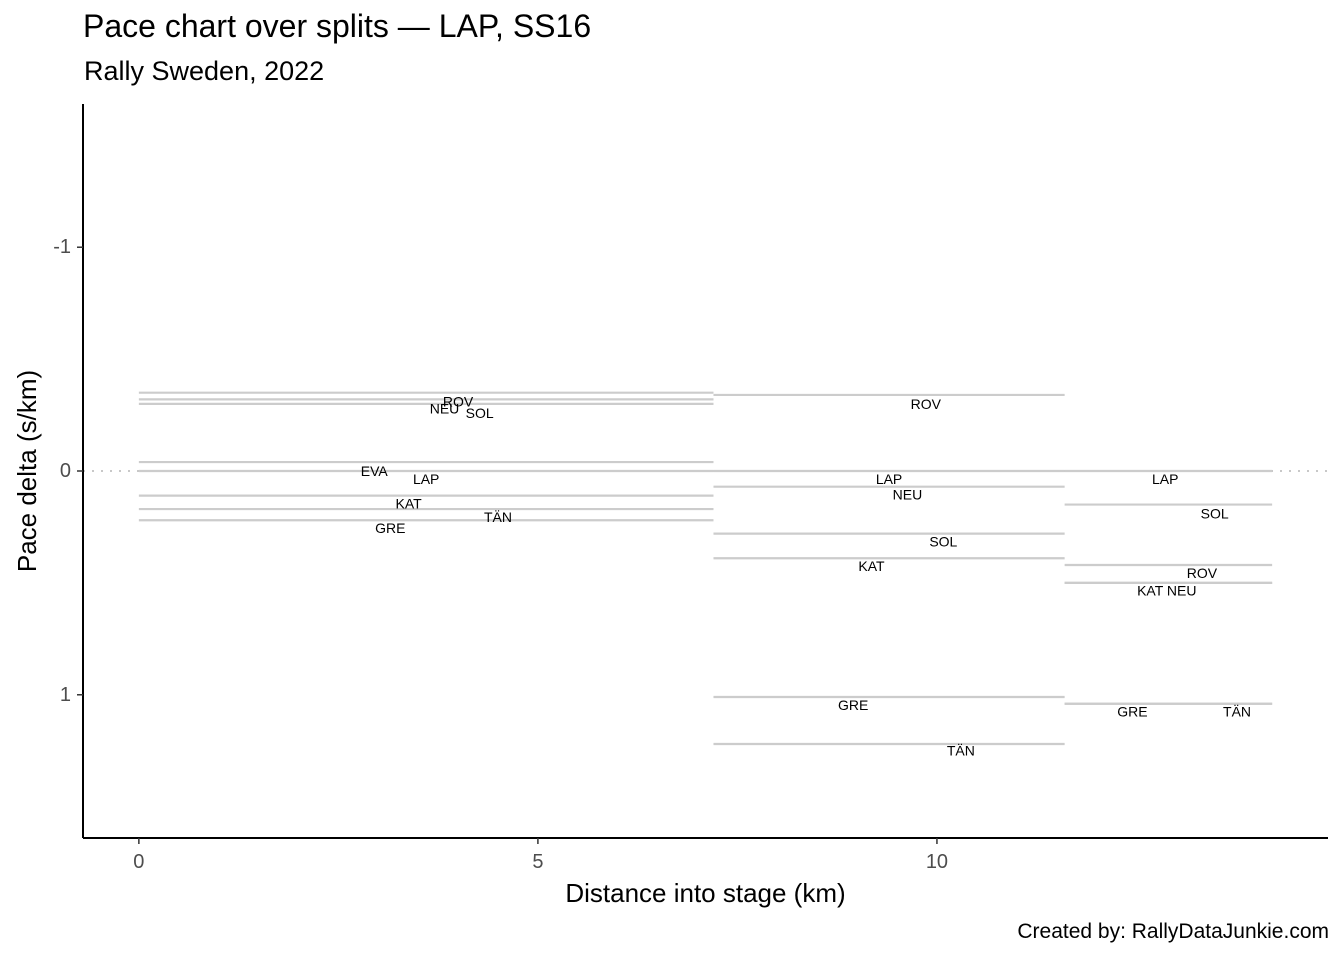 This screenshot has width=1344, height=960. Describe the element at coordinates (65, 471) in the screenshot. I see `y-tick-label: 0` at that location.